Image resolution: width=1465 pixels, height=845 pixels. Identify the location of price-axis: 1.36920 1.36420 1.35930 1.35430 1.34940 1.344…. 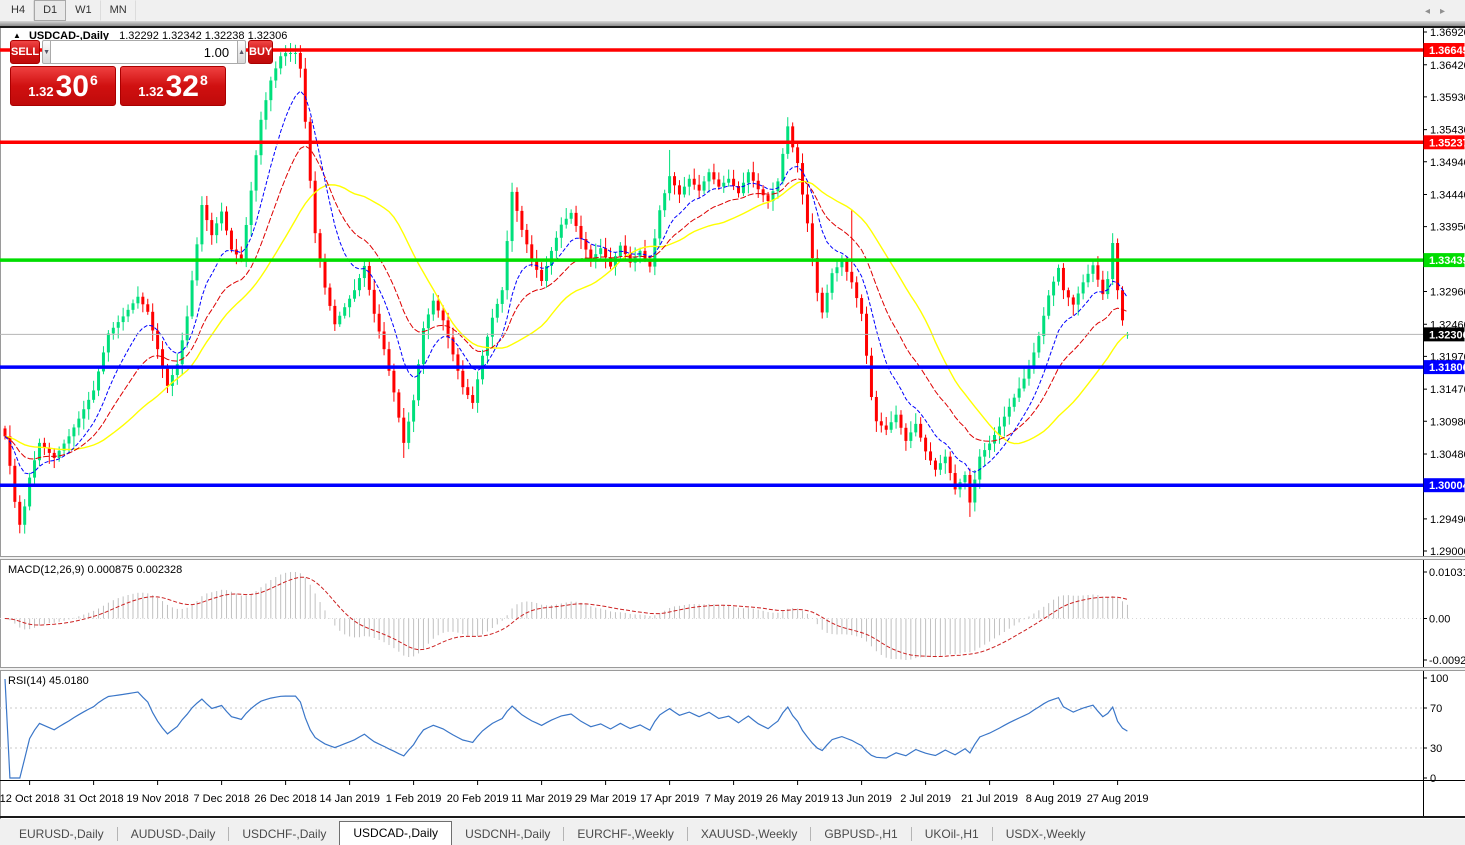
(1444, 292).